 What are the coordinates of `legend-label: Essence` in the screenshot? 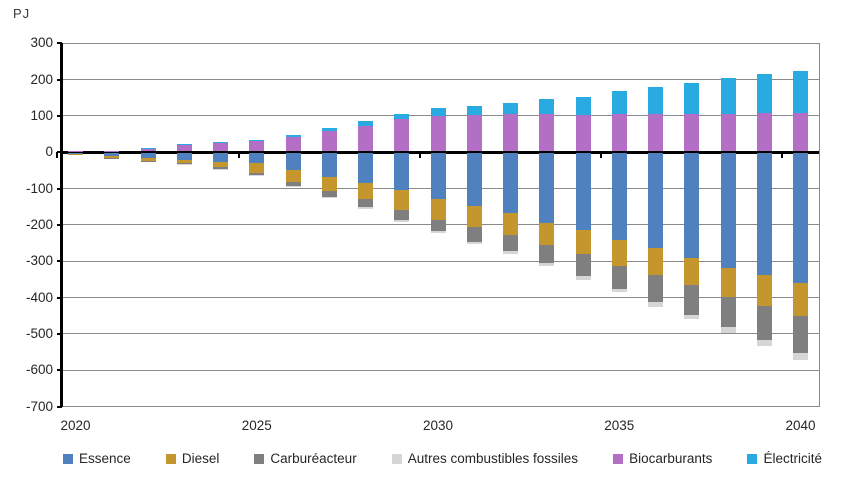 It's located at (105, 458).